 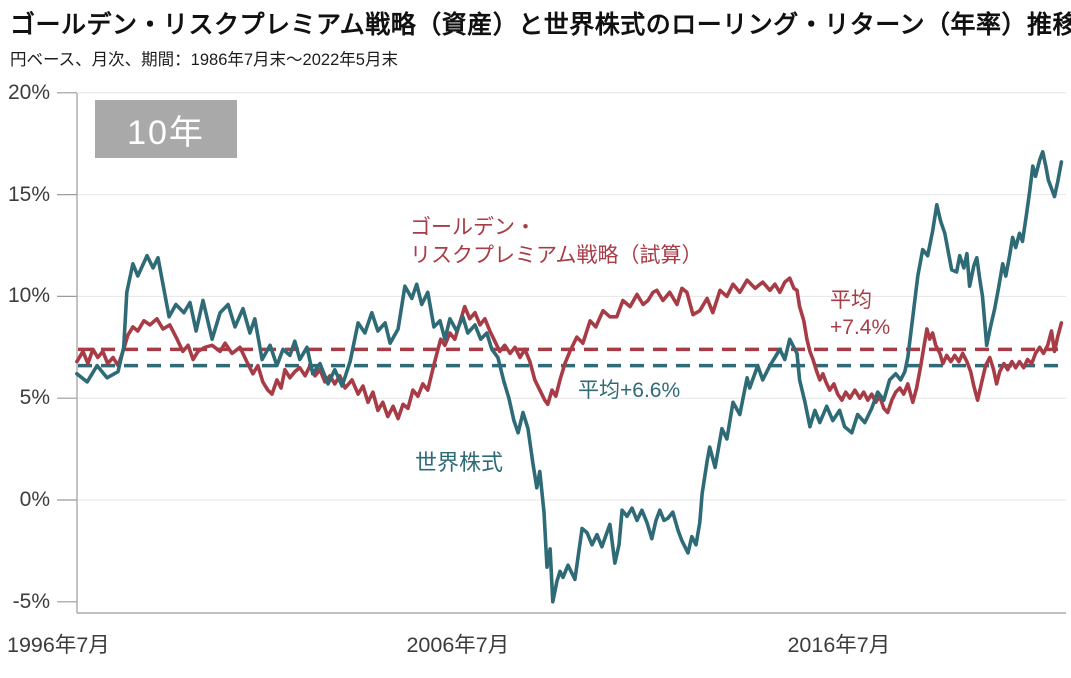 What do you see at coordinates (28, 92) in the screenshot?
I see `y-axis-tick-label-20: 20%` at bounding box center [28, 92].